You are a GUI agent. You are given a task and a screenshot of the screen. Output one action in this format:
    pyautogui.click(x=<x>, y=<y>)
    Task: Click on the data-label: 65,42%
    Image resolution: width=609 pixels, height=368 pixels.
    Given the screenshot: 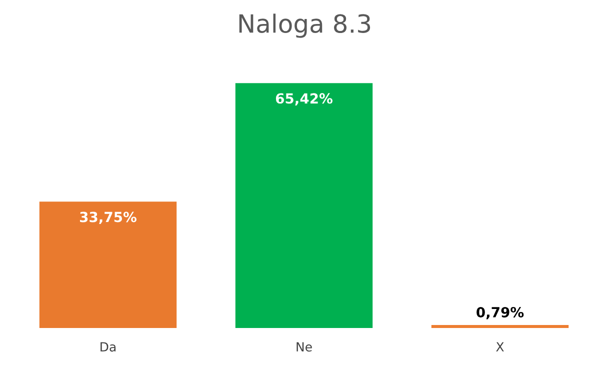 What is the action you would take?
    pyautogui.click(x=304, y=99)
    